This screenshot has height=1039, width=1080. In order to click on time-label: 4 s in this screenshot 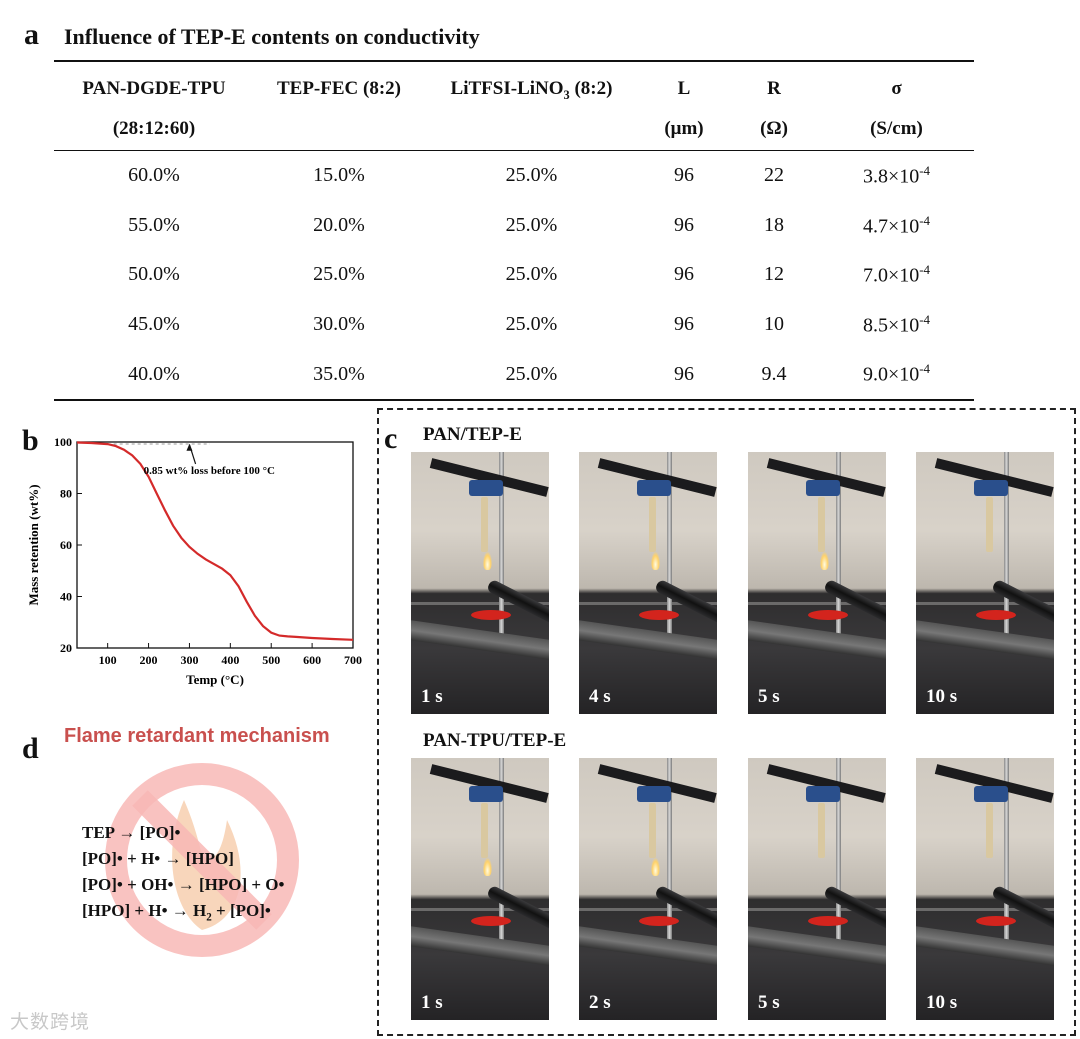, I will do `click(600, 696)`.